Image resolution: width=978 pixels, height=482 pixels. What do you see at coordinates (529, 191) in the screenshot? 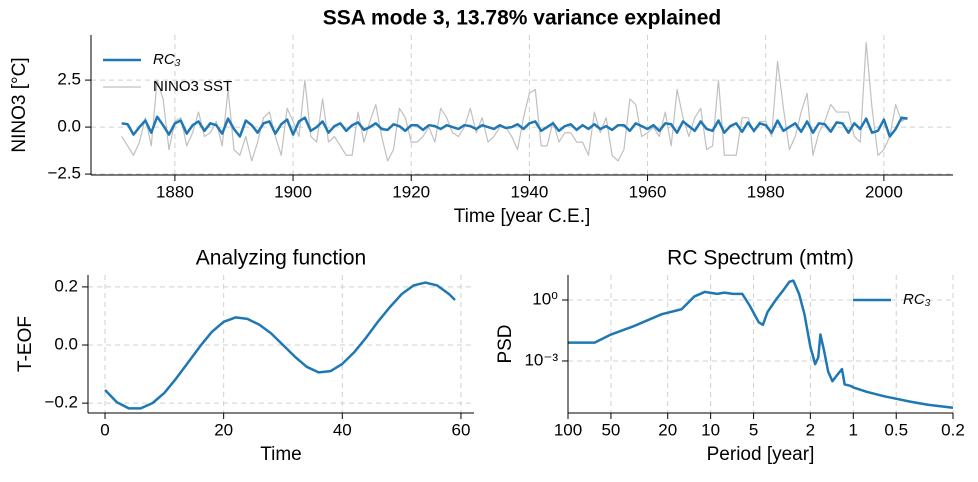
I see `x-tick-label: 1940` at bounding box center [529, 191].